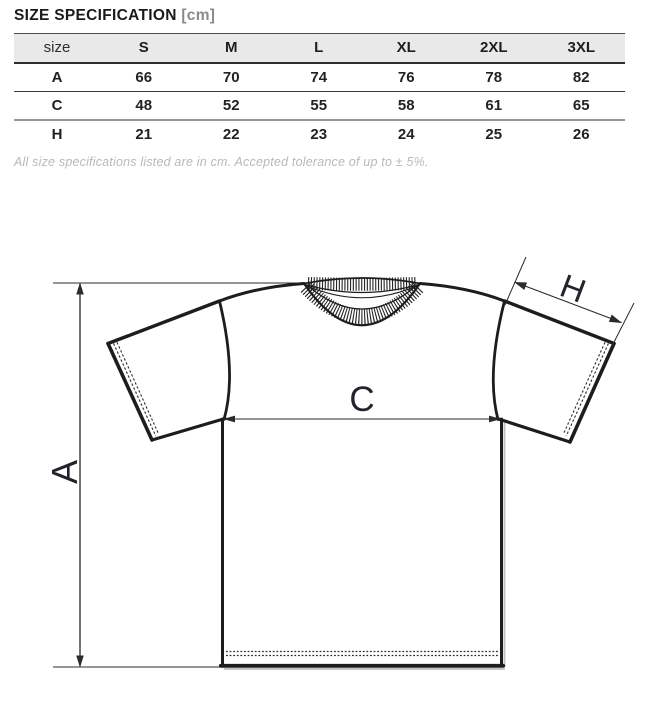 This screenshot has height=702, width=653. I want to click on left-sleeve-bottom-edge, so click(188, 429).